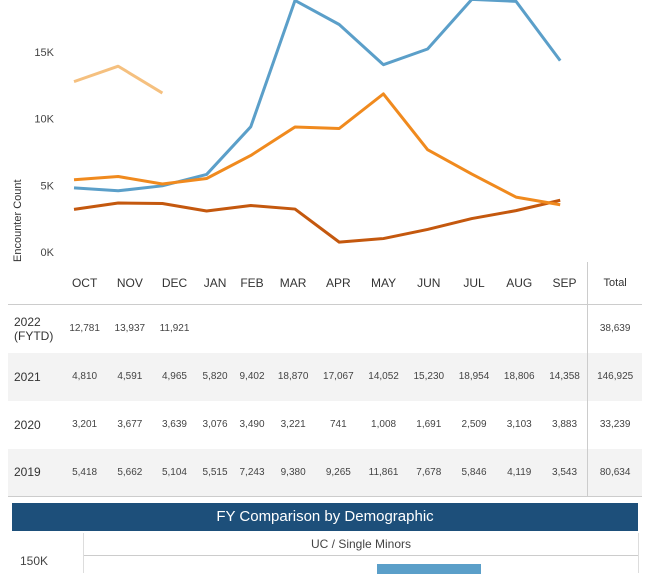 The width and height of the screenshot is (650, 574). Describe the element at coordinates (18, 220) in the screenshot. I see `y-axis-label: Encounter Count` at that location.